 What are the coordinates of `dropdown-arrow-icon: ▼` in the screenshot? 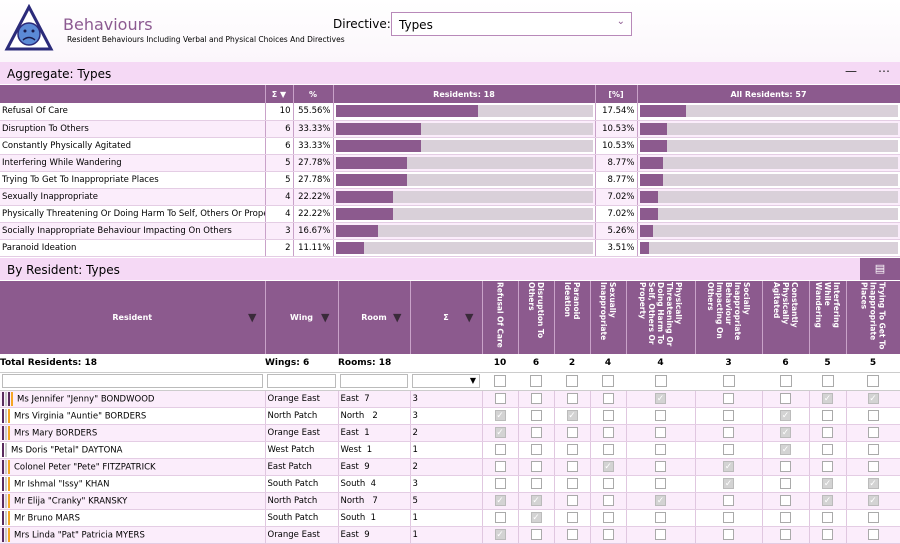 It's located at (472, 380).